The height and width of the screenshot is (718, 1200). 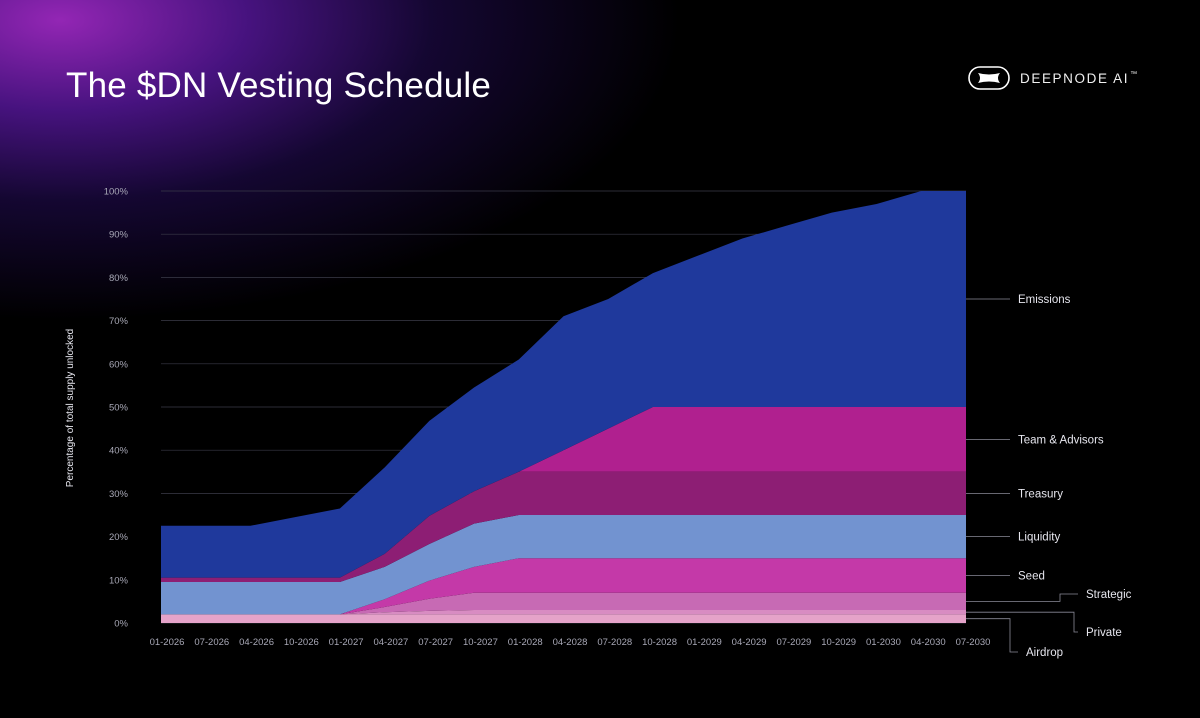 I want to click on x-tick-label: 01-2029, so click(x=704, y=642).